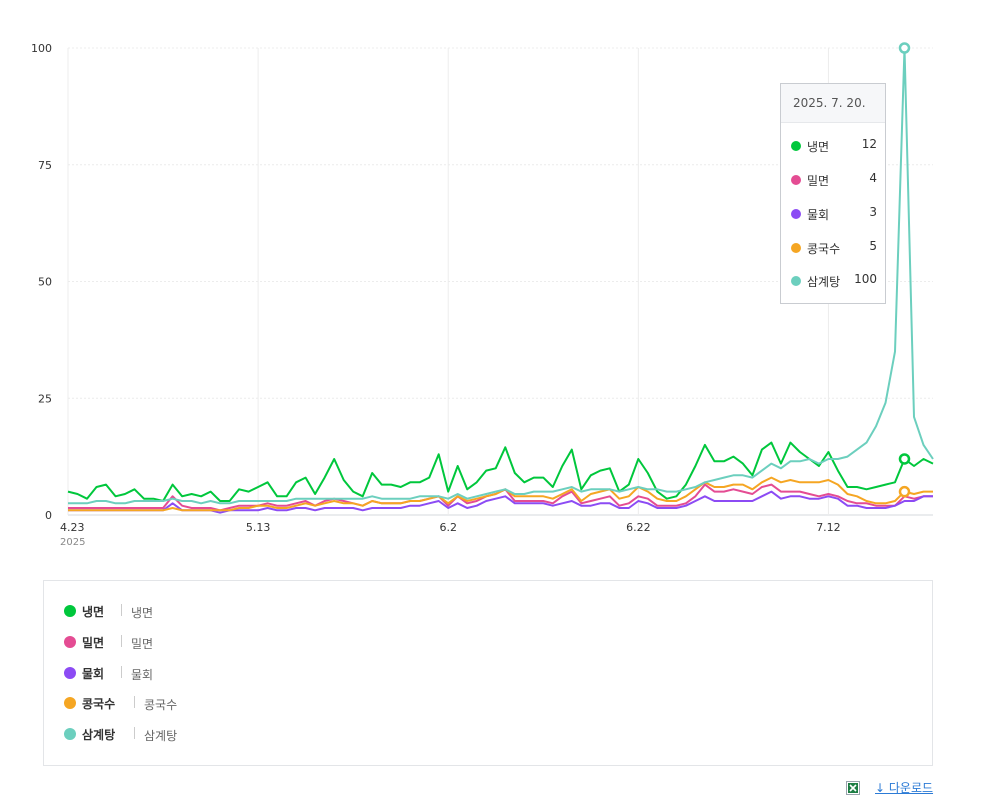 This screenshot has height=806, width=981. I want to click on legend-group-name: 냉면, so click(93, 612).